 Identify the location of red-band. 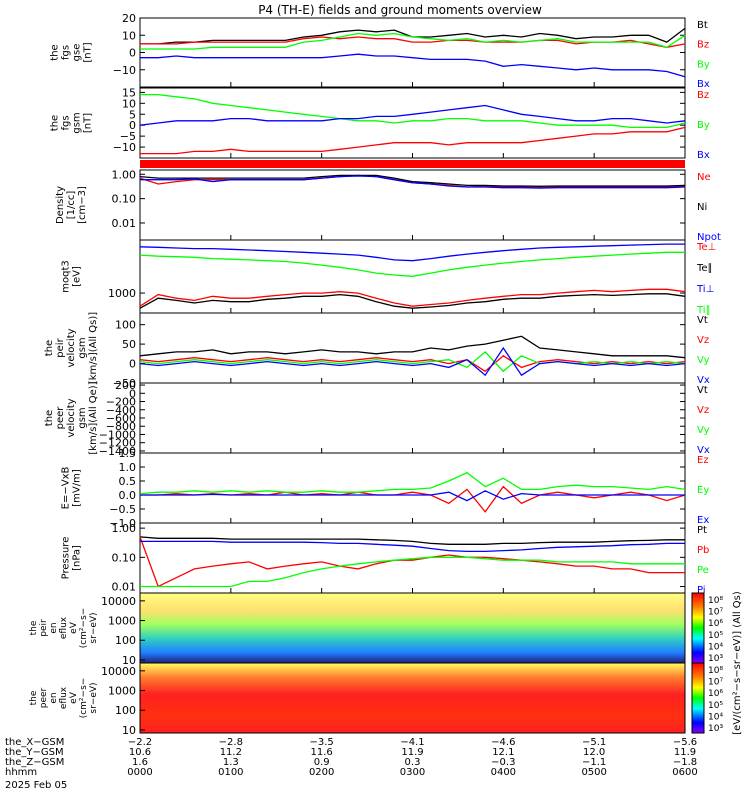
(412, 164).